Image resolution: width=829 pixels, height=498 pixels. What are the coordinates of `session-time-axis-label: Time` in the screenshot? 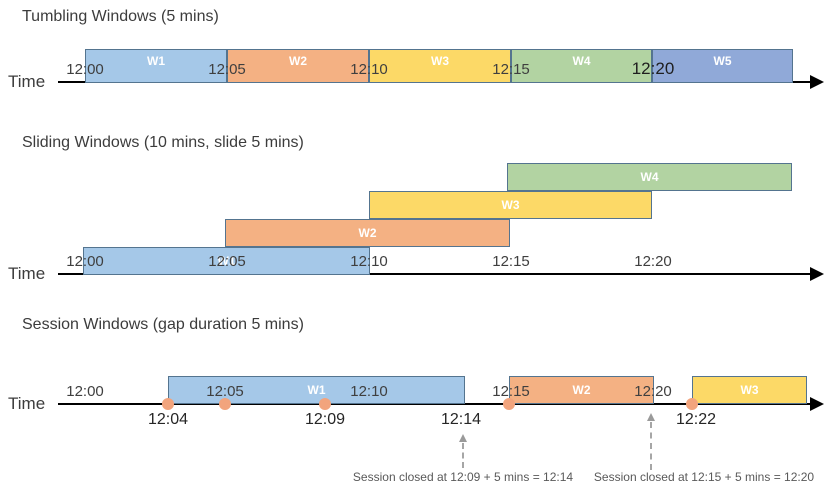 It's located at (27, 403).